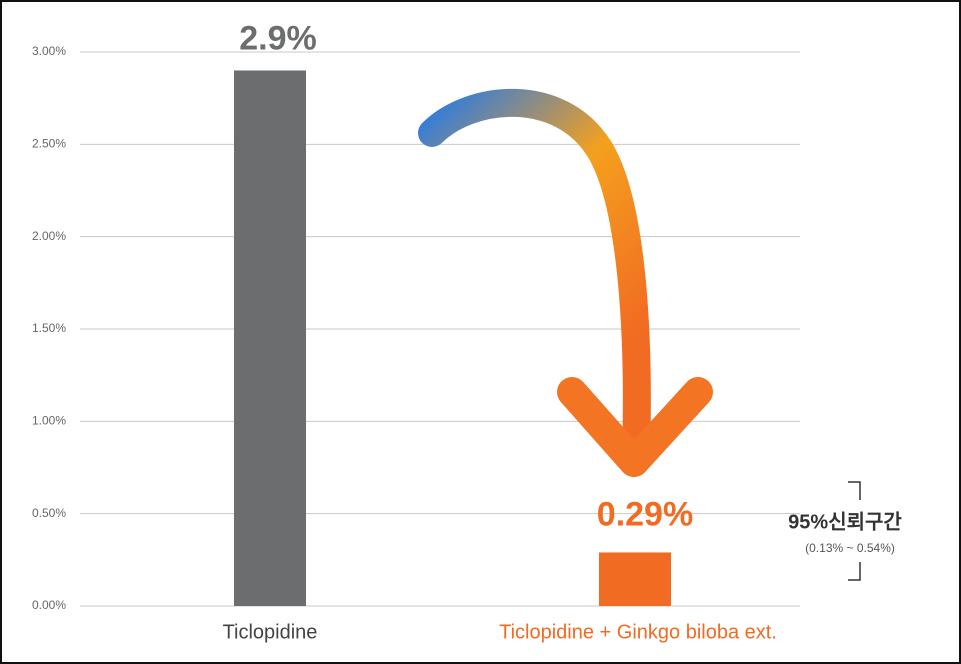 This screenshot has height=664, width=961. I want to click on arrow-head, so click(635, 427).